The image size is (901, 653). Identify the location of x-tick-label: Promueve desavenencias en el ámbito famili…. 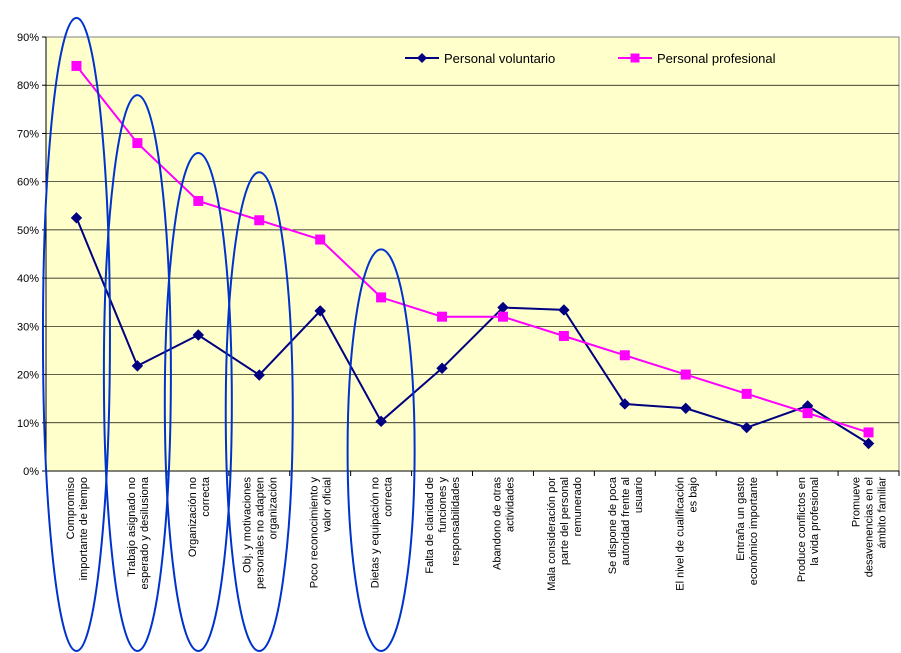
(870, 527).